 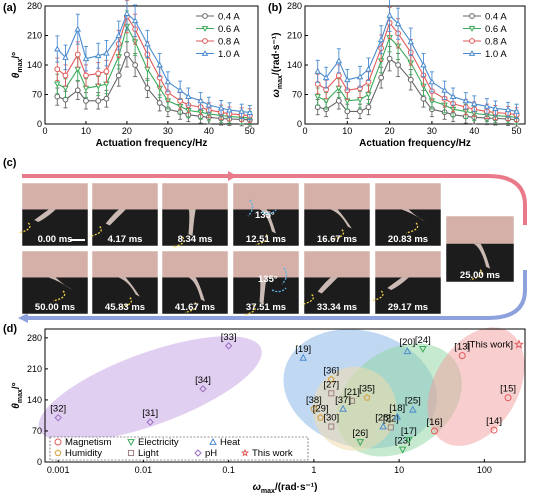 I want to click on citation-label: [16], so click(x=435, y=422).